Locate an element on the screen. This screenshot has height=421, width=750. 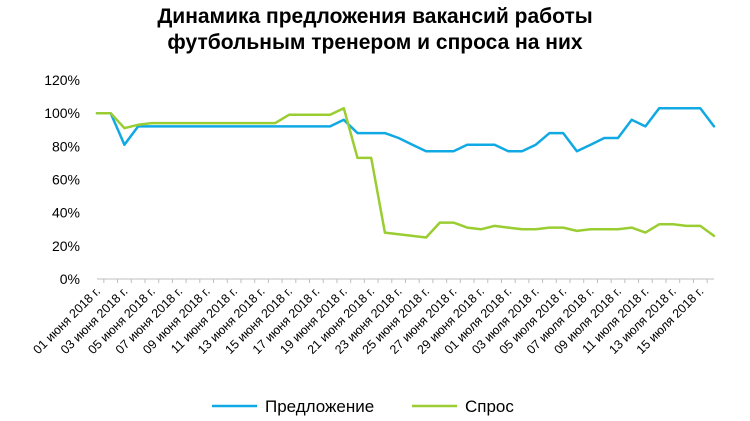
y-tick-label: 120% is located at coordinates (62, 80).